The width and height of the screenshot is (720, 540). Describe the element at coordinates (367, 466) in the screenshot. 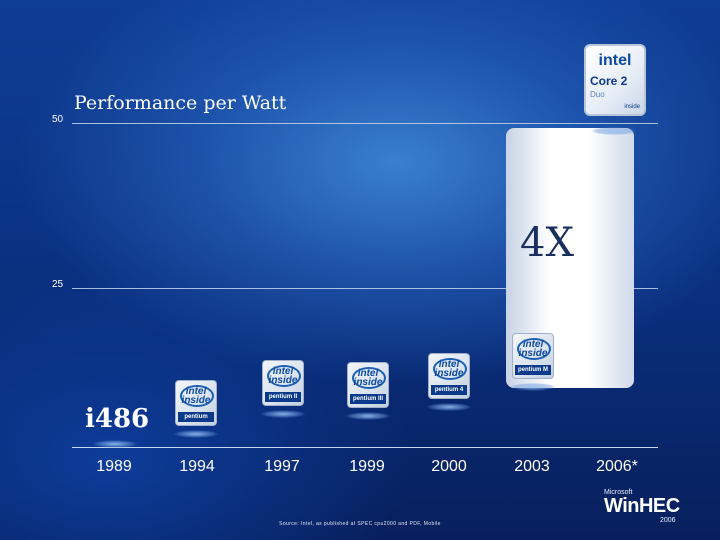

I see `x-tick-label-1999: 1999` at that location.